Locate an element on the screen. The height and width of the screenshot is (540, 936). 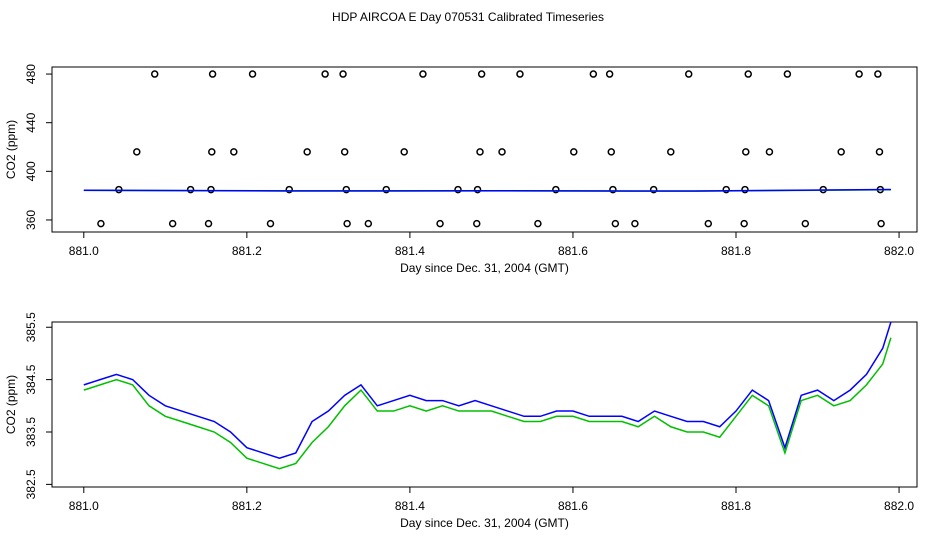
y-tick-label: 440 is located at coordinates (31, 122).